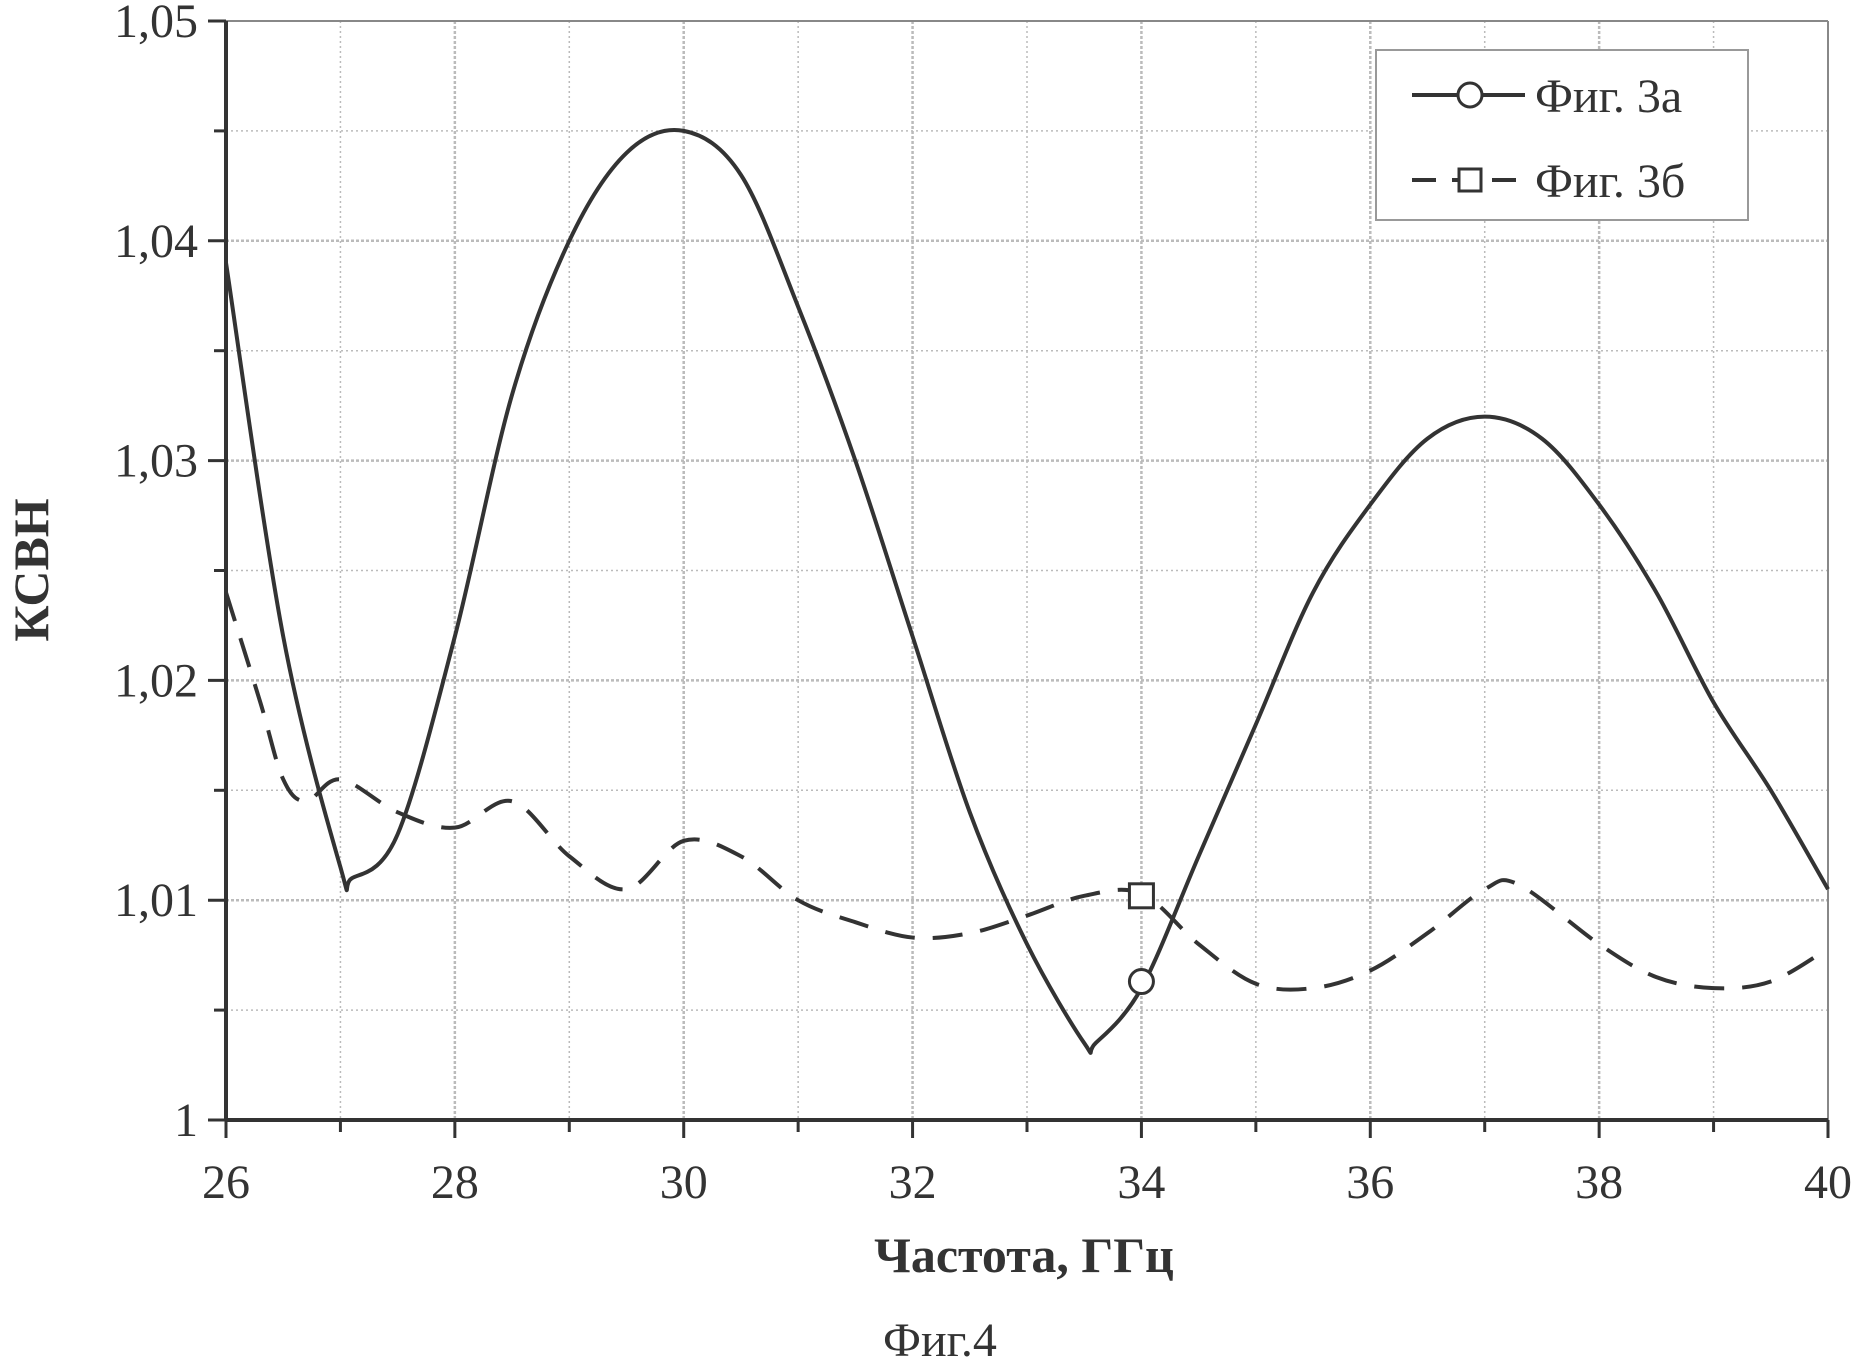  What do you see at coordinates (156, 241) in the screenshot?
I see `y-tick-label: 1,04` at bounding box center [156, 241].